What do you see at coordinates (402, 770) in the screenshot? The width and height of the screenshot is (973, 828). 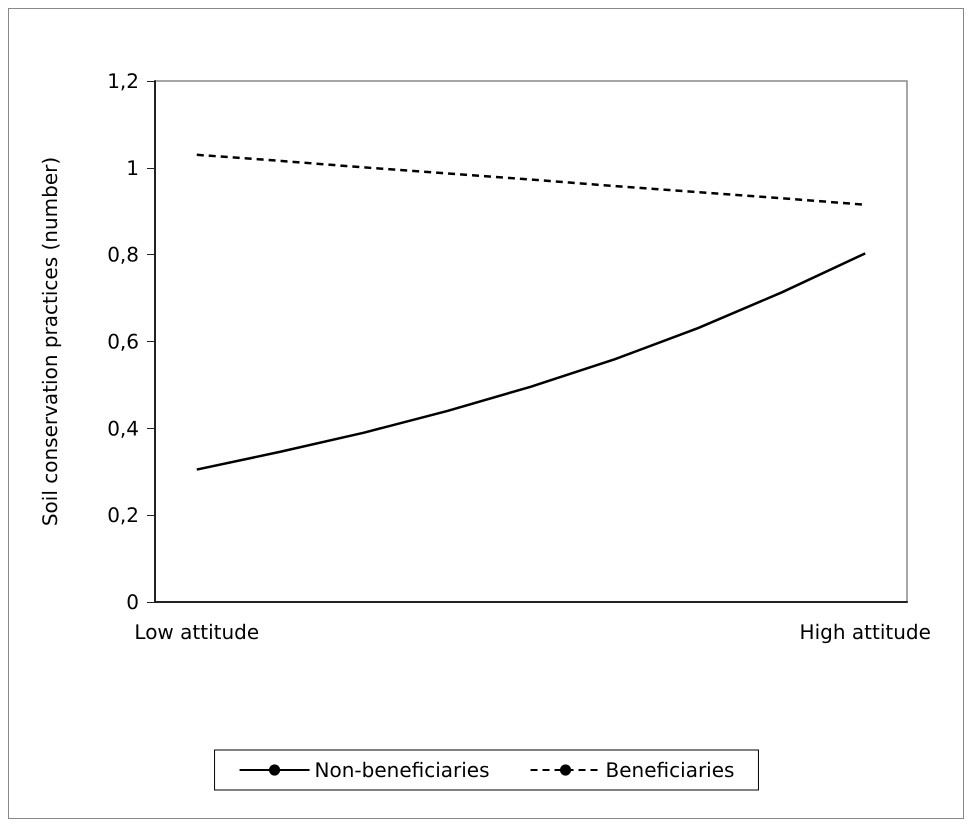 I see `legend-label: Non-beneficiaries` at bounding box center [402, 770].